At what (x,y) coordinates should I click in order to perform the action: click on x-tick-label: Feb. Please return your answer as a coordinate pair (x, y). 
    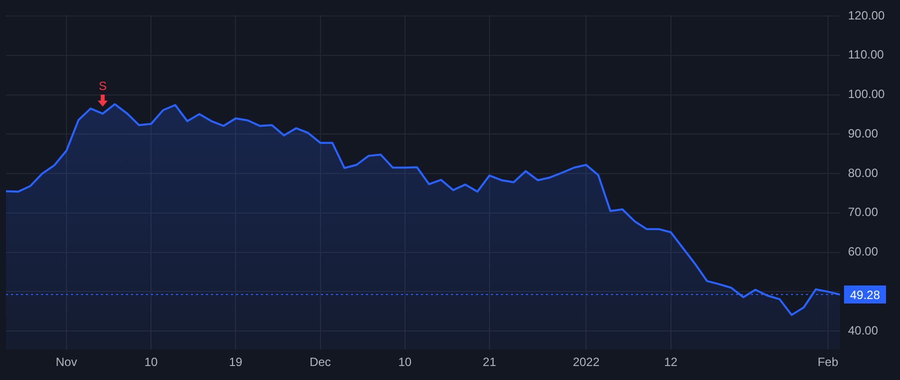
    Looking at the image, I should click on (828, 362).